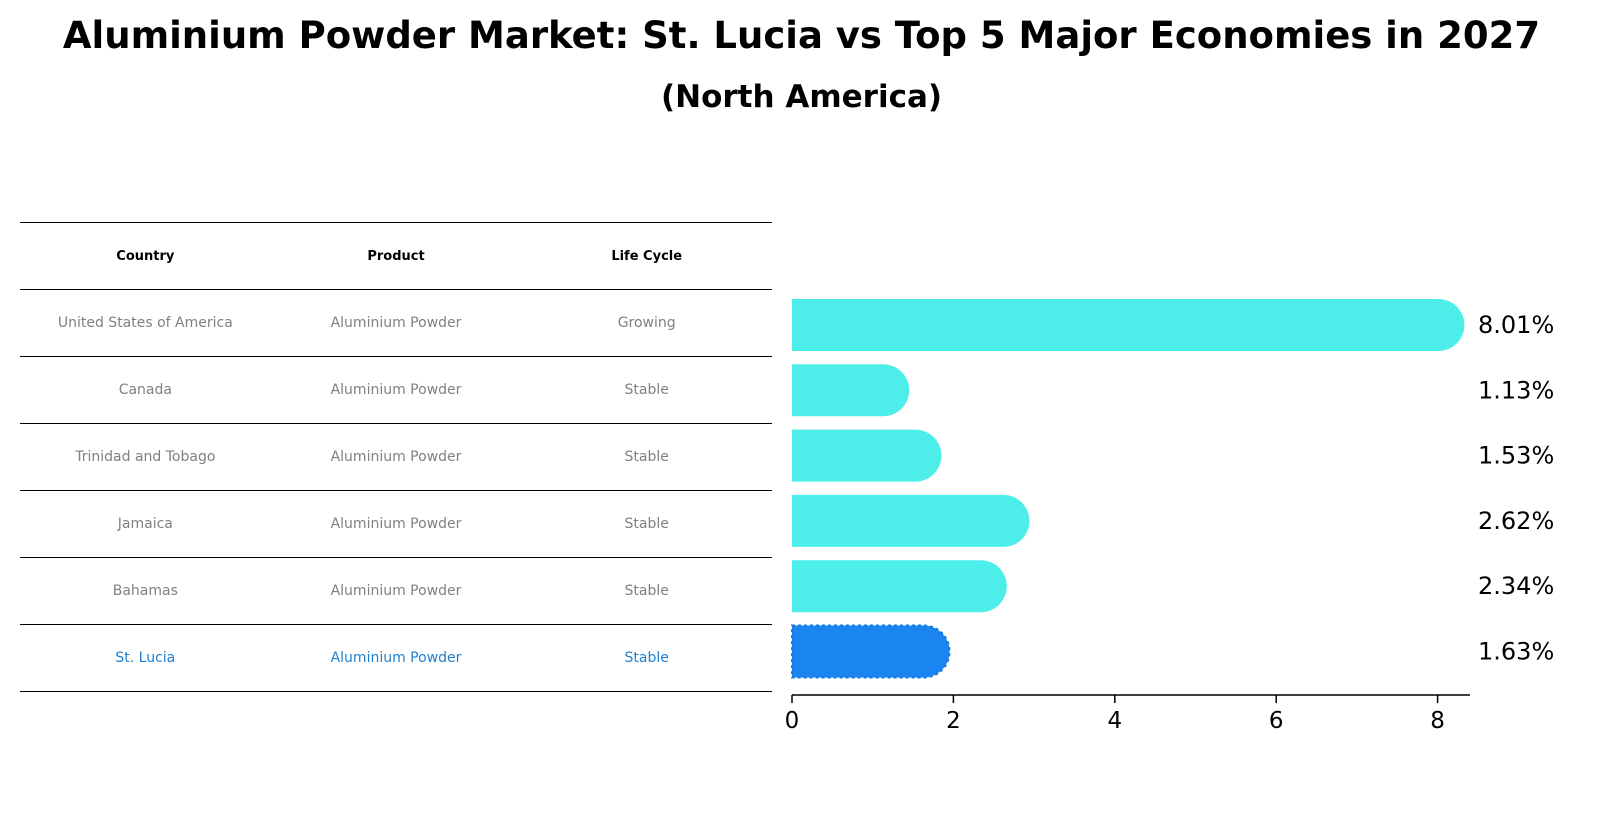 Image resolution: width=1603 pixels, height=823 pixels. I want to click on x-tick-label: 2, so click(953, 721).